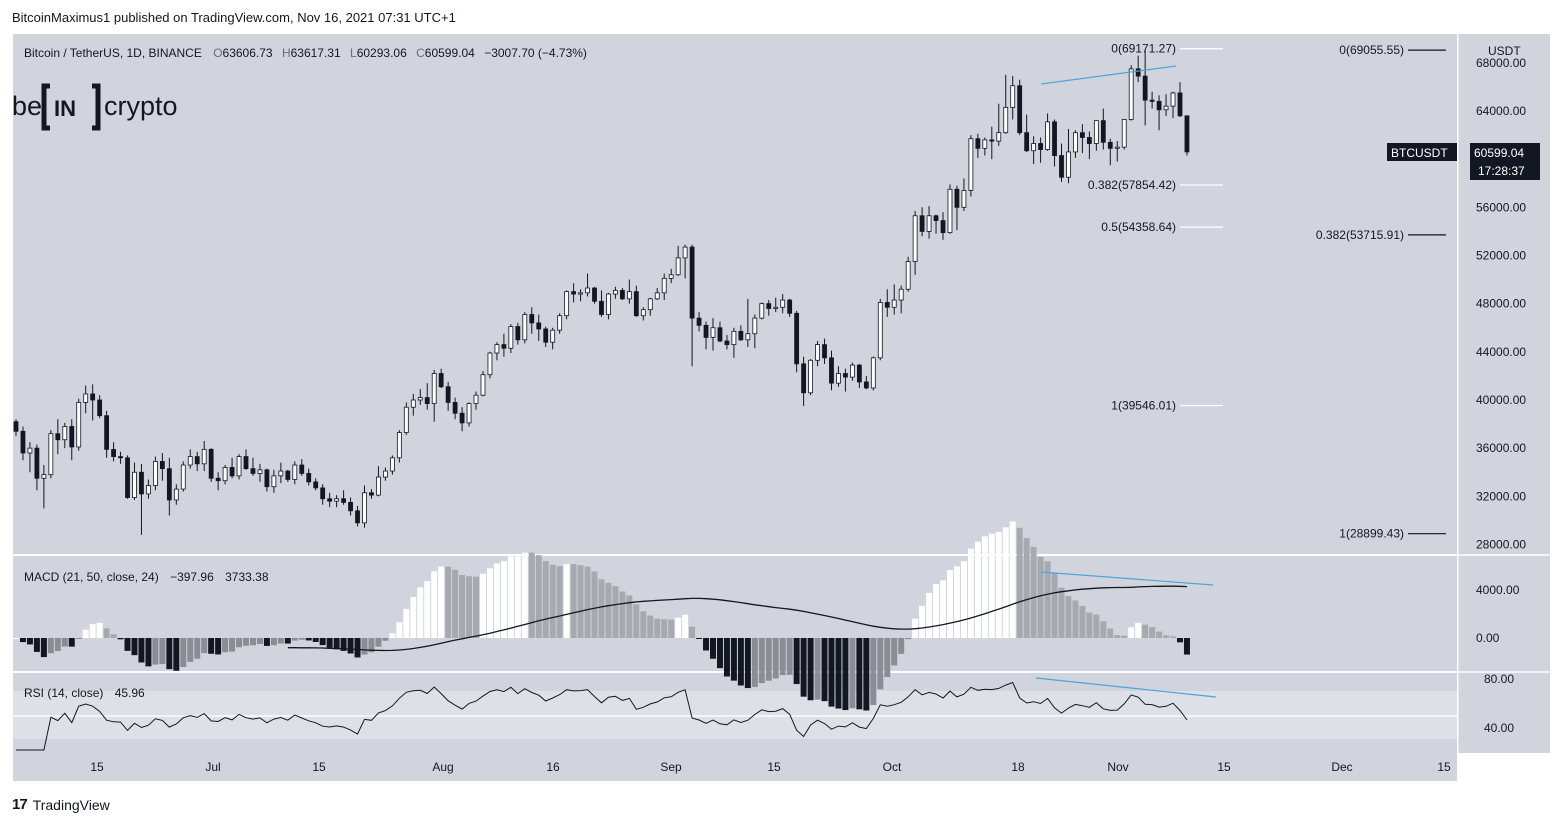 The width and height of the screenshot is (1561, 827). What do you see at coordinates (84, 693) in the screenshot?
I see `rsi-legend: RSI (14, close) 45.96` at bounding box center [84, 693].